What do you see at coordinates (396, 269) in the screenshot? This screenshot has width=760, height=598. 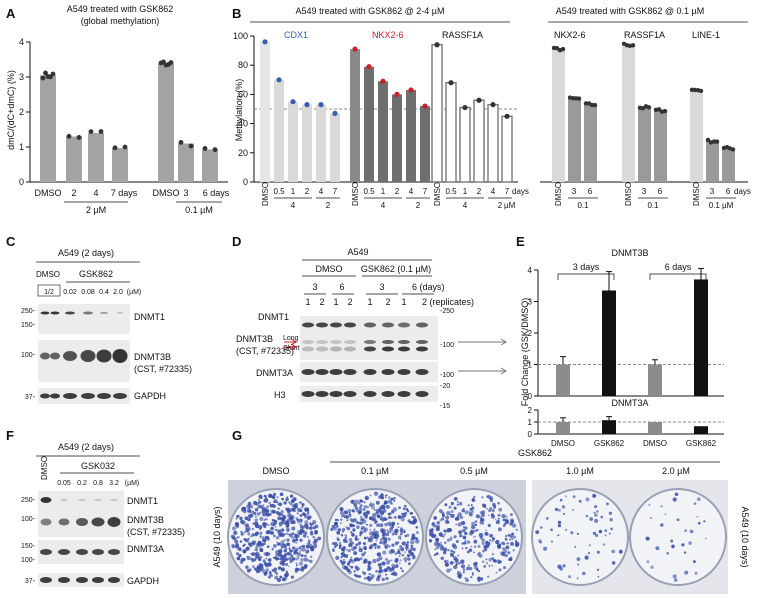 I see `panel-d-drug: GSK862 (0.1 µM)` at bounding box center [396, 269].